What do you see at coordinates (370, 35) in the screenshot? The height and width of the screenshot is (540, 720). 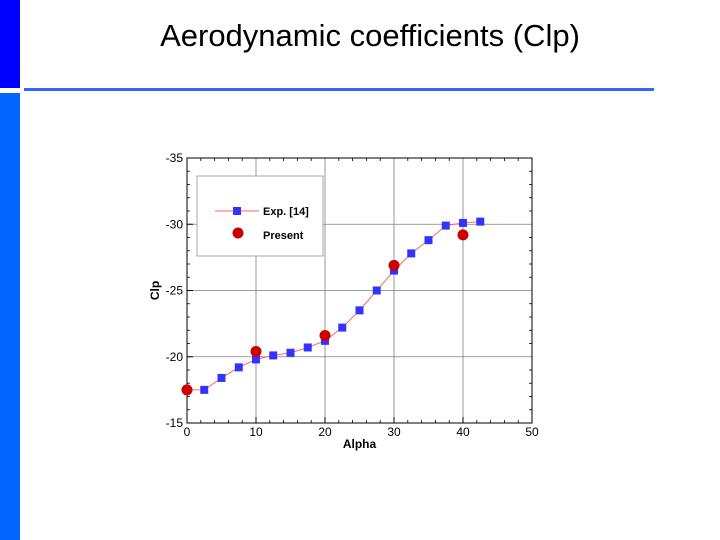 I see `slide-title: Aerodynamic coefficients (Clp)` at bounding box center [370, 35].